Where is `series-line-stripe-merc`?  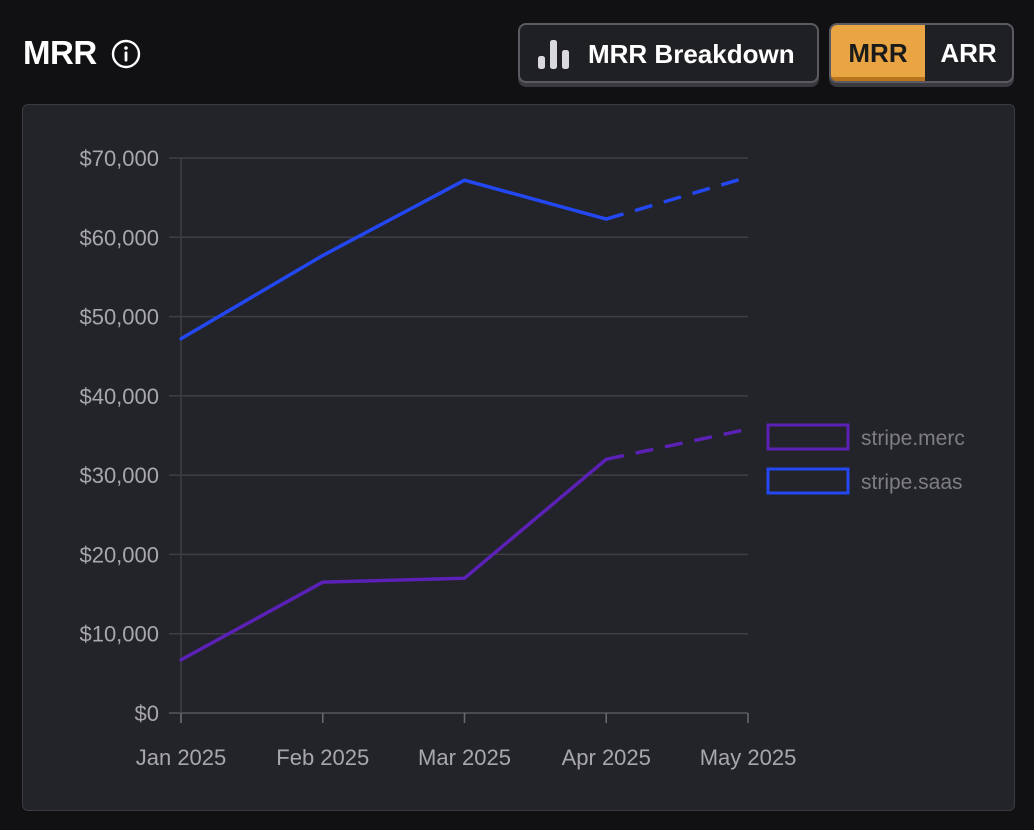 series-line-stripe-merc is located at coordinates (393, 559).